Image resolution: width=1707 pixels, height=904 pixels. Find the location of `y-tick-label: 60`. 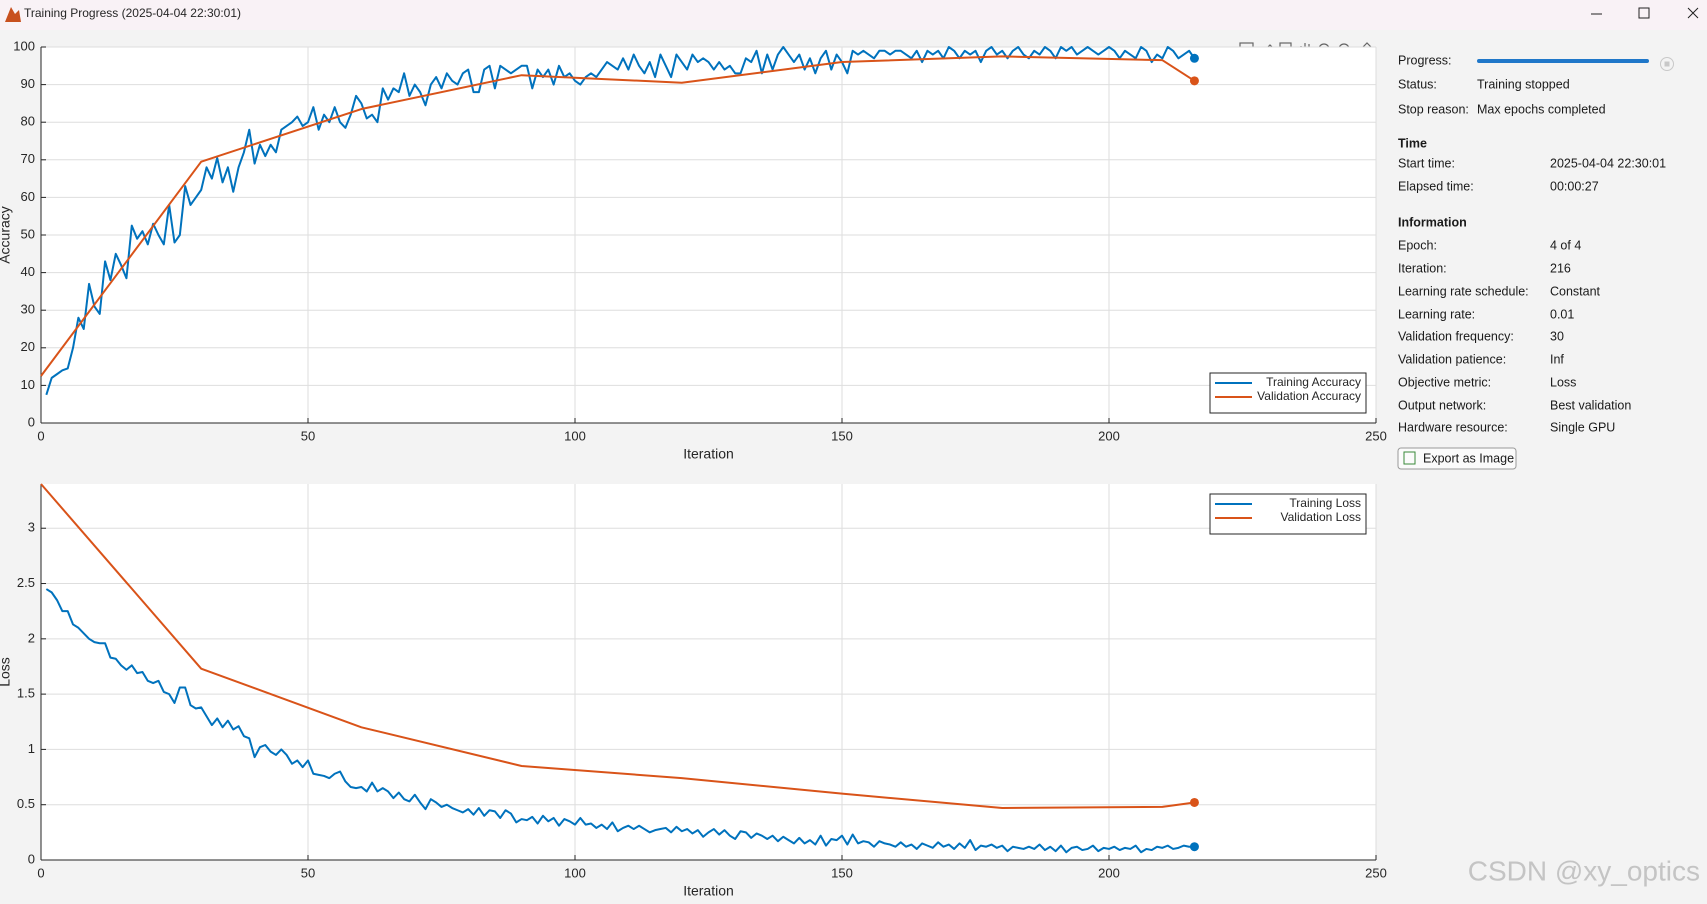

y-tick-label: 60 is located at coordinates (28, 196).